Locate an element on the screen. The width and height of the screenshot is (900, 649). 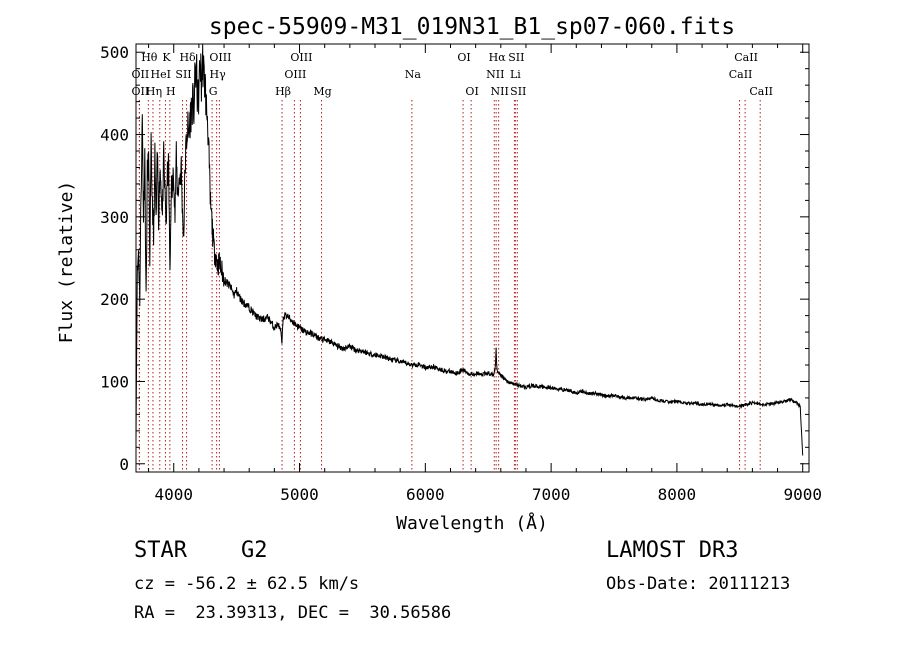
line-label: Hα is located at coordinates (498, 57).